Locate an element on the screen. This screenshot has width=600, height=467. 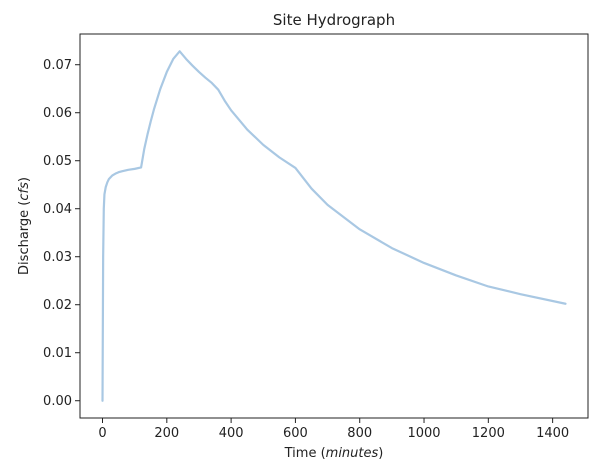
x-tick-label: 1200 is located at coordinates (488, 433).